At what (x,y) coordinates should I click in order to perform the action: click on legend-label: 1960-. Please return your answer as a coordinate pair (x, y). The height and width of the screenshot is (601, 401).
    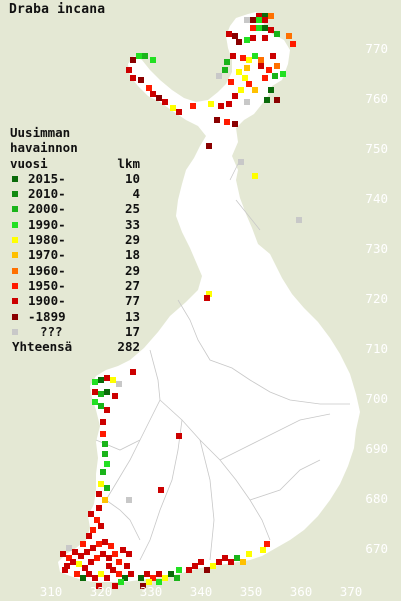
    Looking at the image, I should click on (47, 270).